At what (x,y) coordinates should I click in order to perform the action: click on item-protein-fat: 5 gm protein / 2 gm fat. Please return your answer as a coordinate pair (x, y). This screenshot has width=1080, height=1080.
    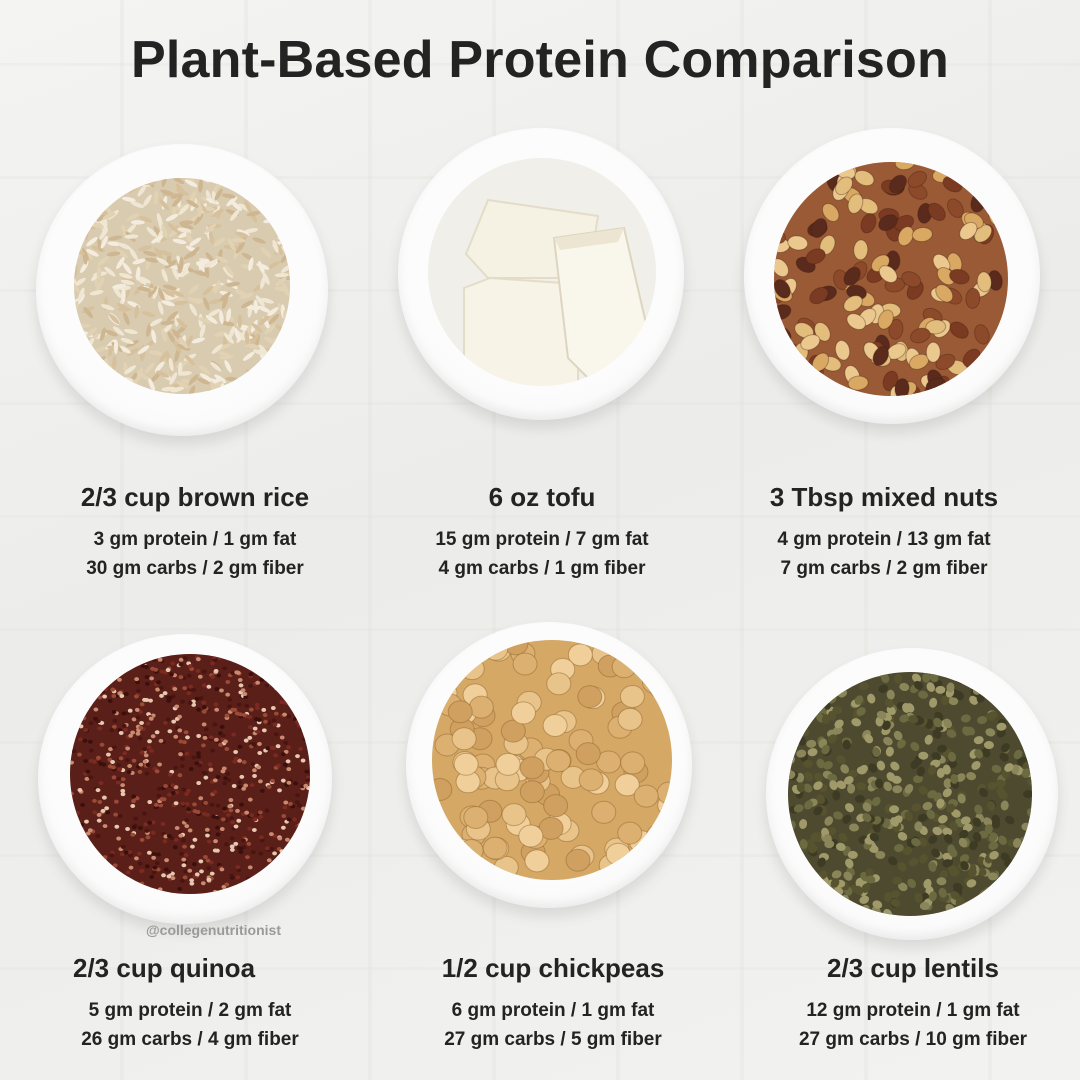
    Looking at the image, I should click on (190, 1010).